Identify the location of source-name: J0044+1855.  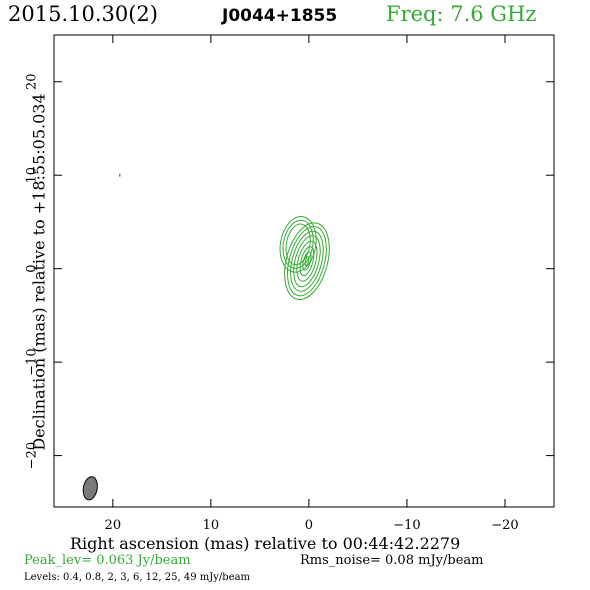
(280, 16).